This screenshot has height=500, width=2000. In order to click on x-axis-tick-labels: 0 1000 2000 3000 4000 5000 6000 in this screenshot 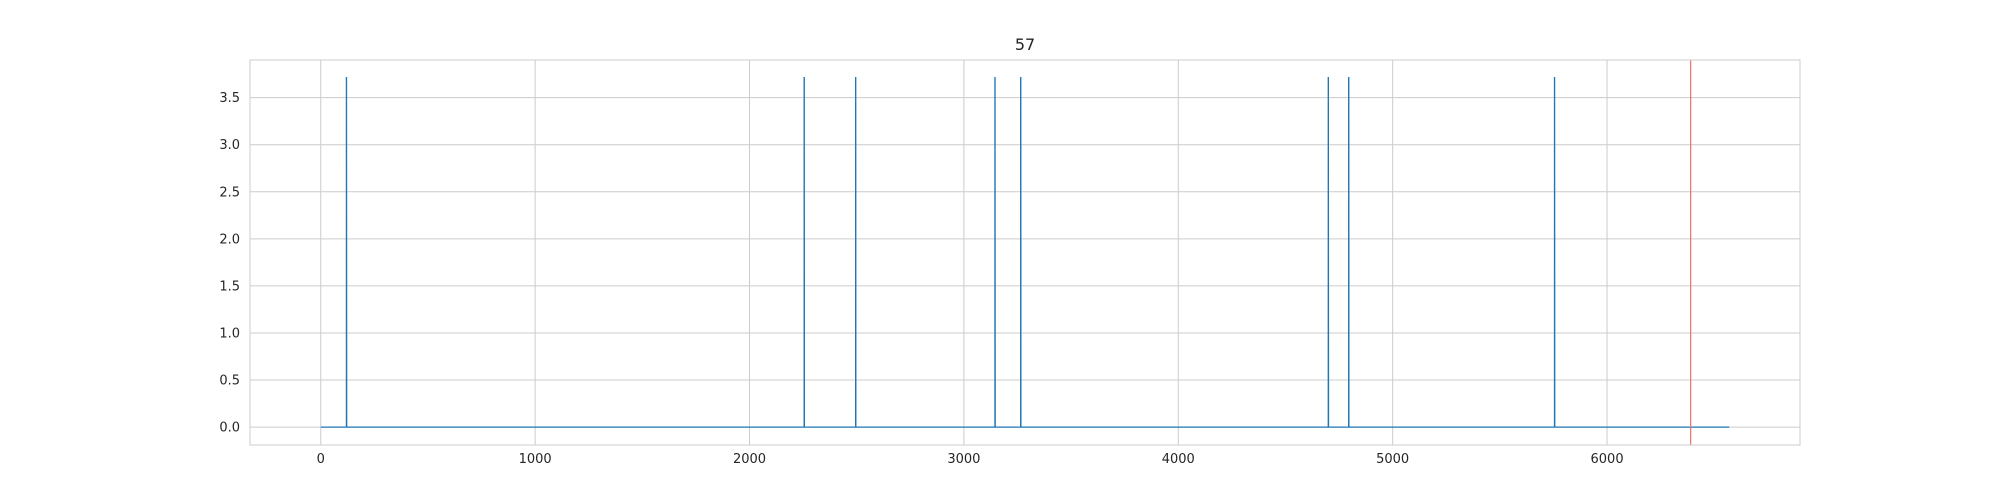, I will do `click(970, 459)`.